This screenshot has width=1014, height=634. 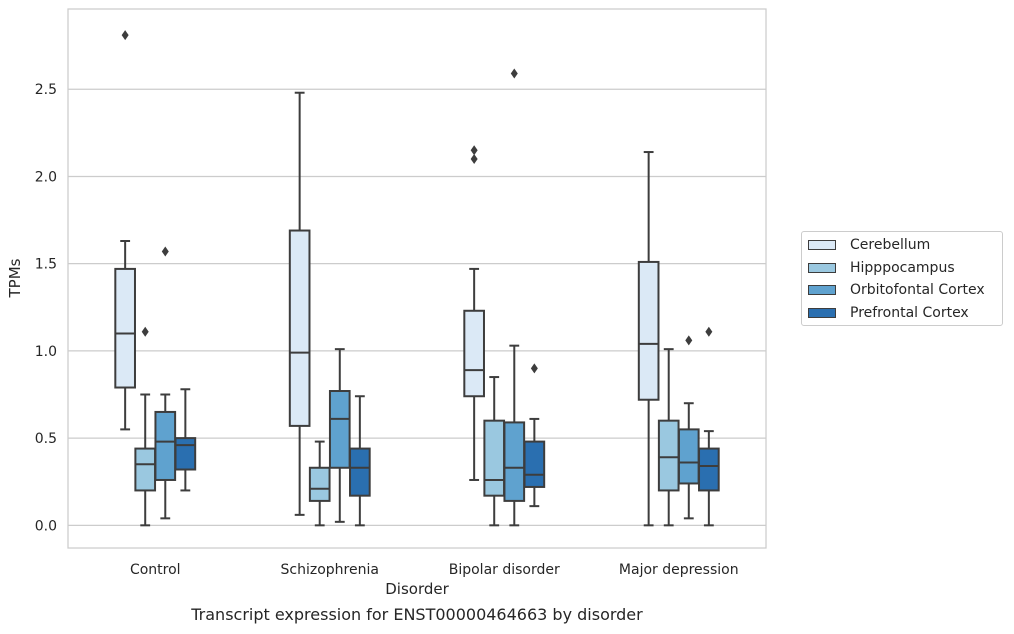 I want to click on legend-label-hippocampus: Hipppocampus, so click(x=902, y=268).